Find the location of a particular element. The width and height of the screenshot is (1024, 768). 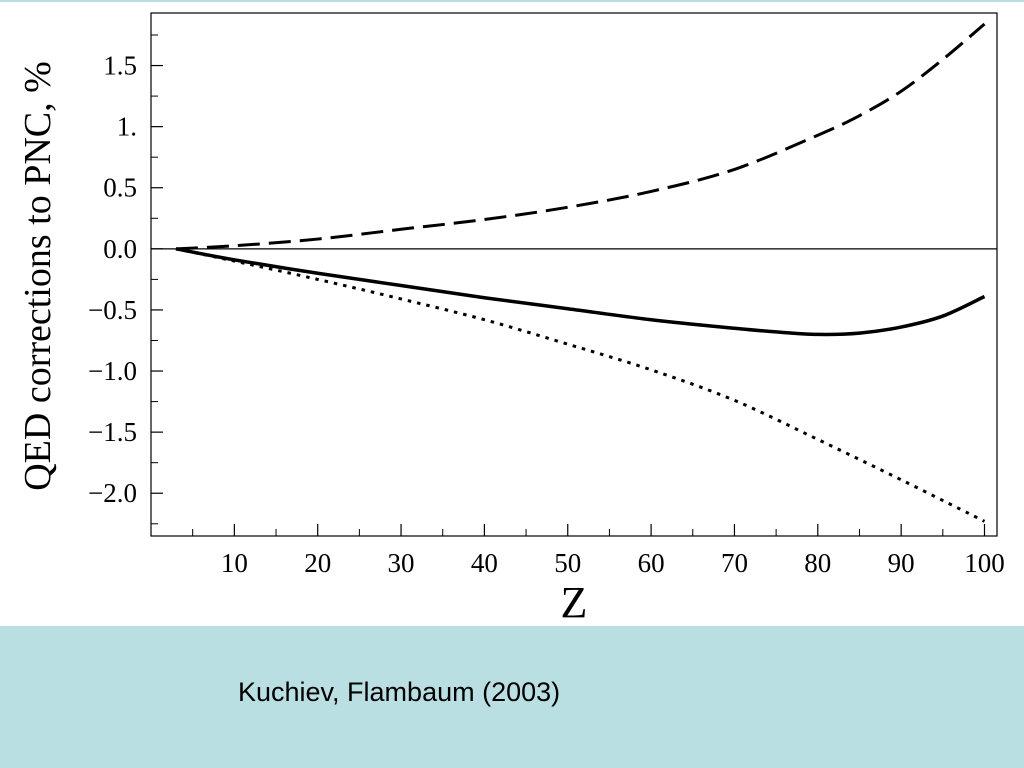

y-axis-title: QED corrections to PNC, % is located at coordinates (38, 276).